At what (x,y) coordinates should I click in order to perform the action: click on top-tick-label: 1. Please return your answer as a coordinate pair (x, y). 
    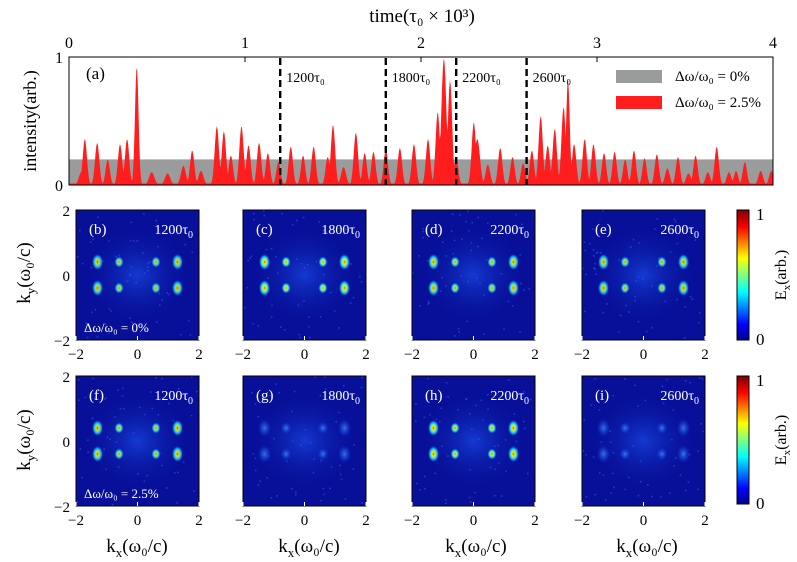
    Looking at the image, I should click on (245, 43).